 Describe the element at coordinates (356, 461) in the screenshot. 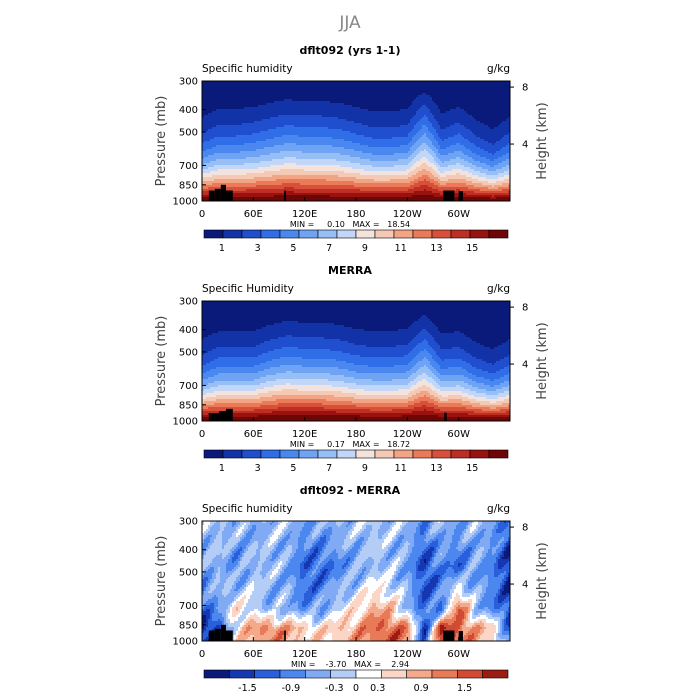

I see `colorbar: 1 3 5 7 9 11 13 15` at that location.